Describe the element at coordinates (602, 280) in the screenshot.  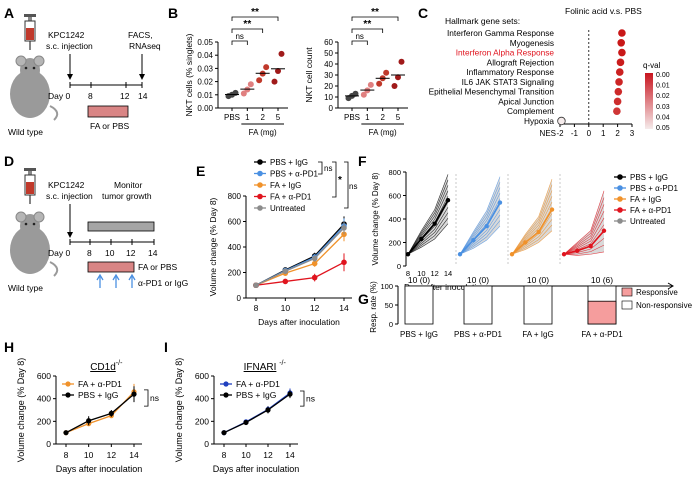
I see `bar-count-label: 10 (6)` at that location.